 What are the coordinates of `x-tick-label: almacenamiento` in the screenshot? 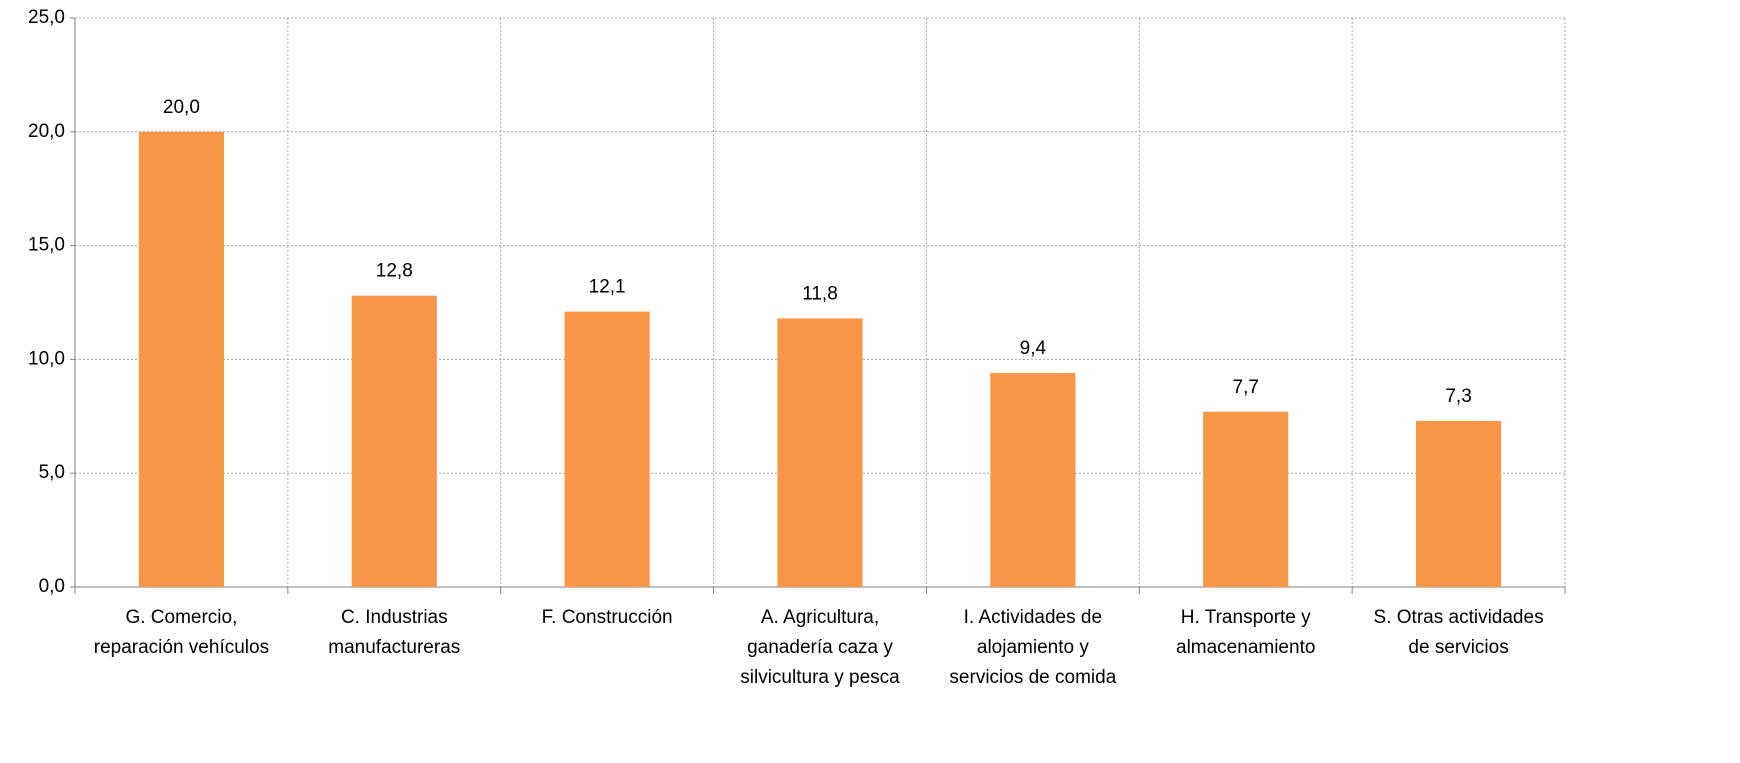 It's located at (1245, 647).